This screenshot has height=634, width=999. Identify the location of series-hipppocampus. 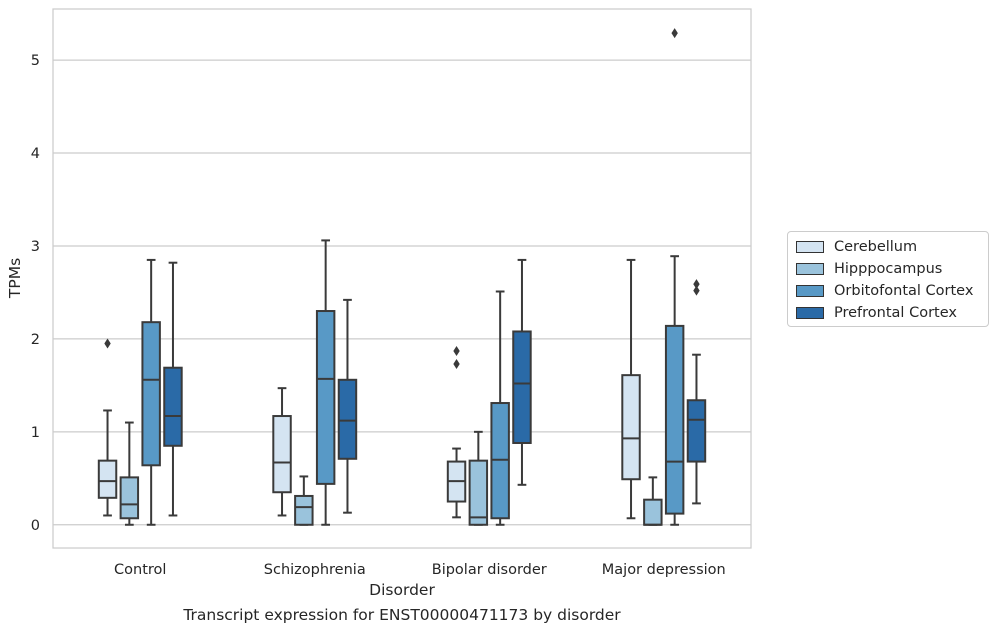
(391, 473).